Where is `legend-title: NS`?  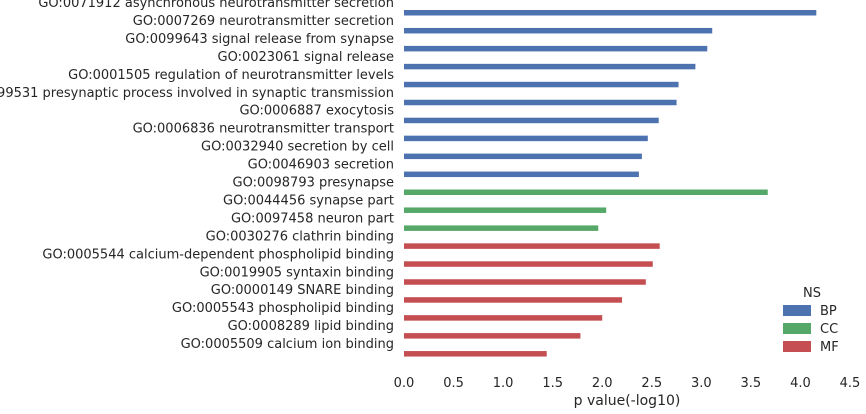 legend-title: NS is located at coordinates (812, 293).